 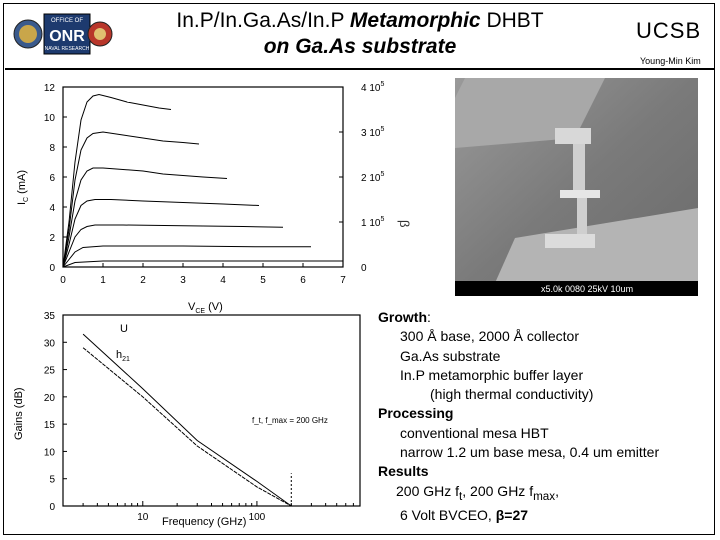 I want to click on processing-heading: Processing, so click(x=416, y=413).